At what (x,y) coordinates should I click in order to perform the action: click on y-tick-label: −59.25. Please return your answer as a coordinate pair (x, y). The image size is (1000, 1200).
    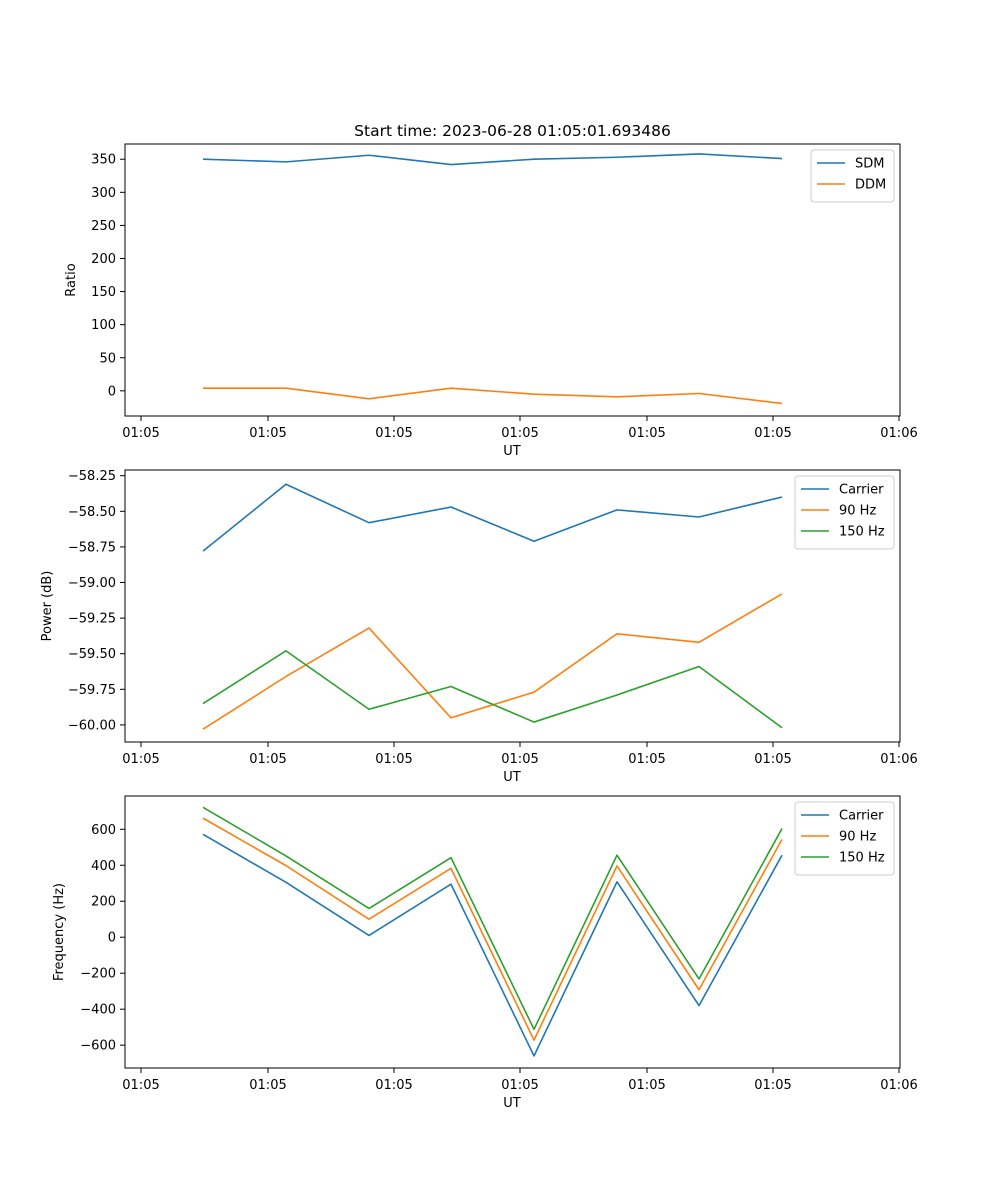
    Looking at the image, I should click on (92, 619).